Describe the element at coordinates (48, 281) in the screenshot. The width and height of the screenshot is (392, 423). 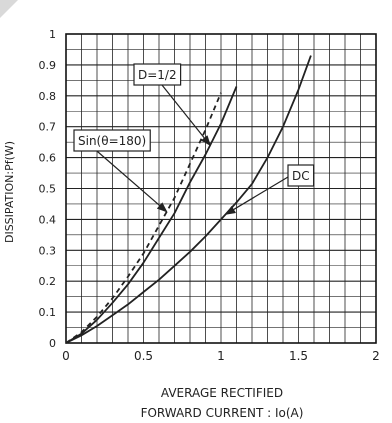
I see `y-tick-label: 0.2` at that location.